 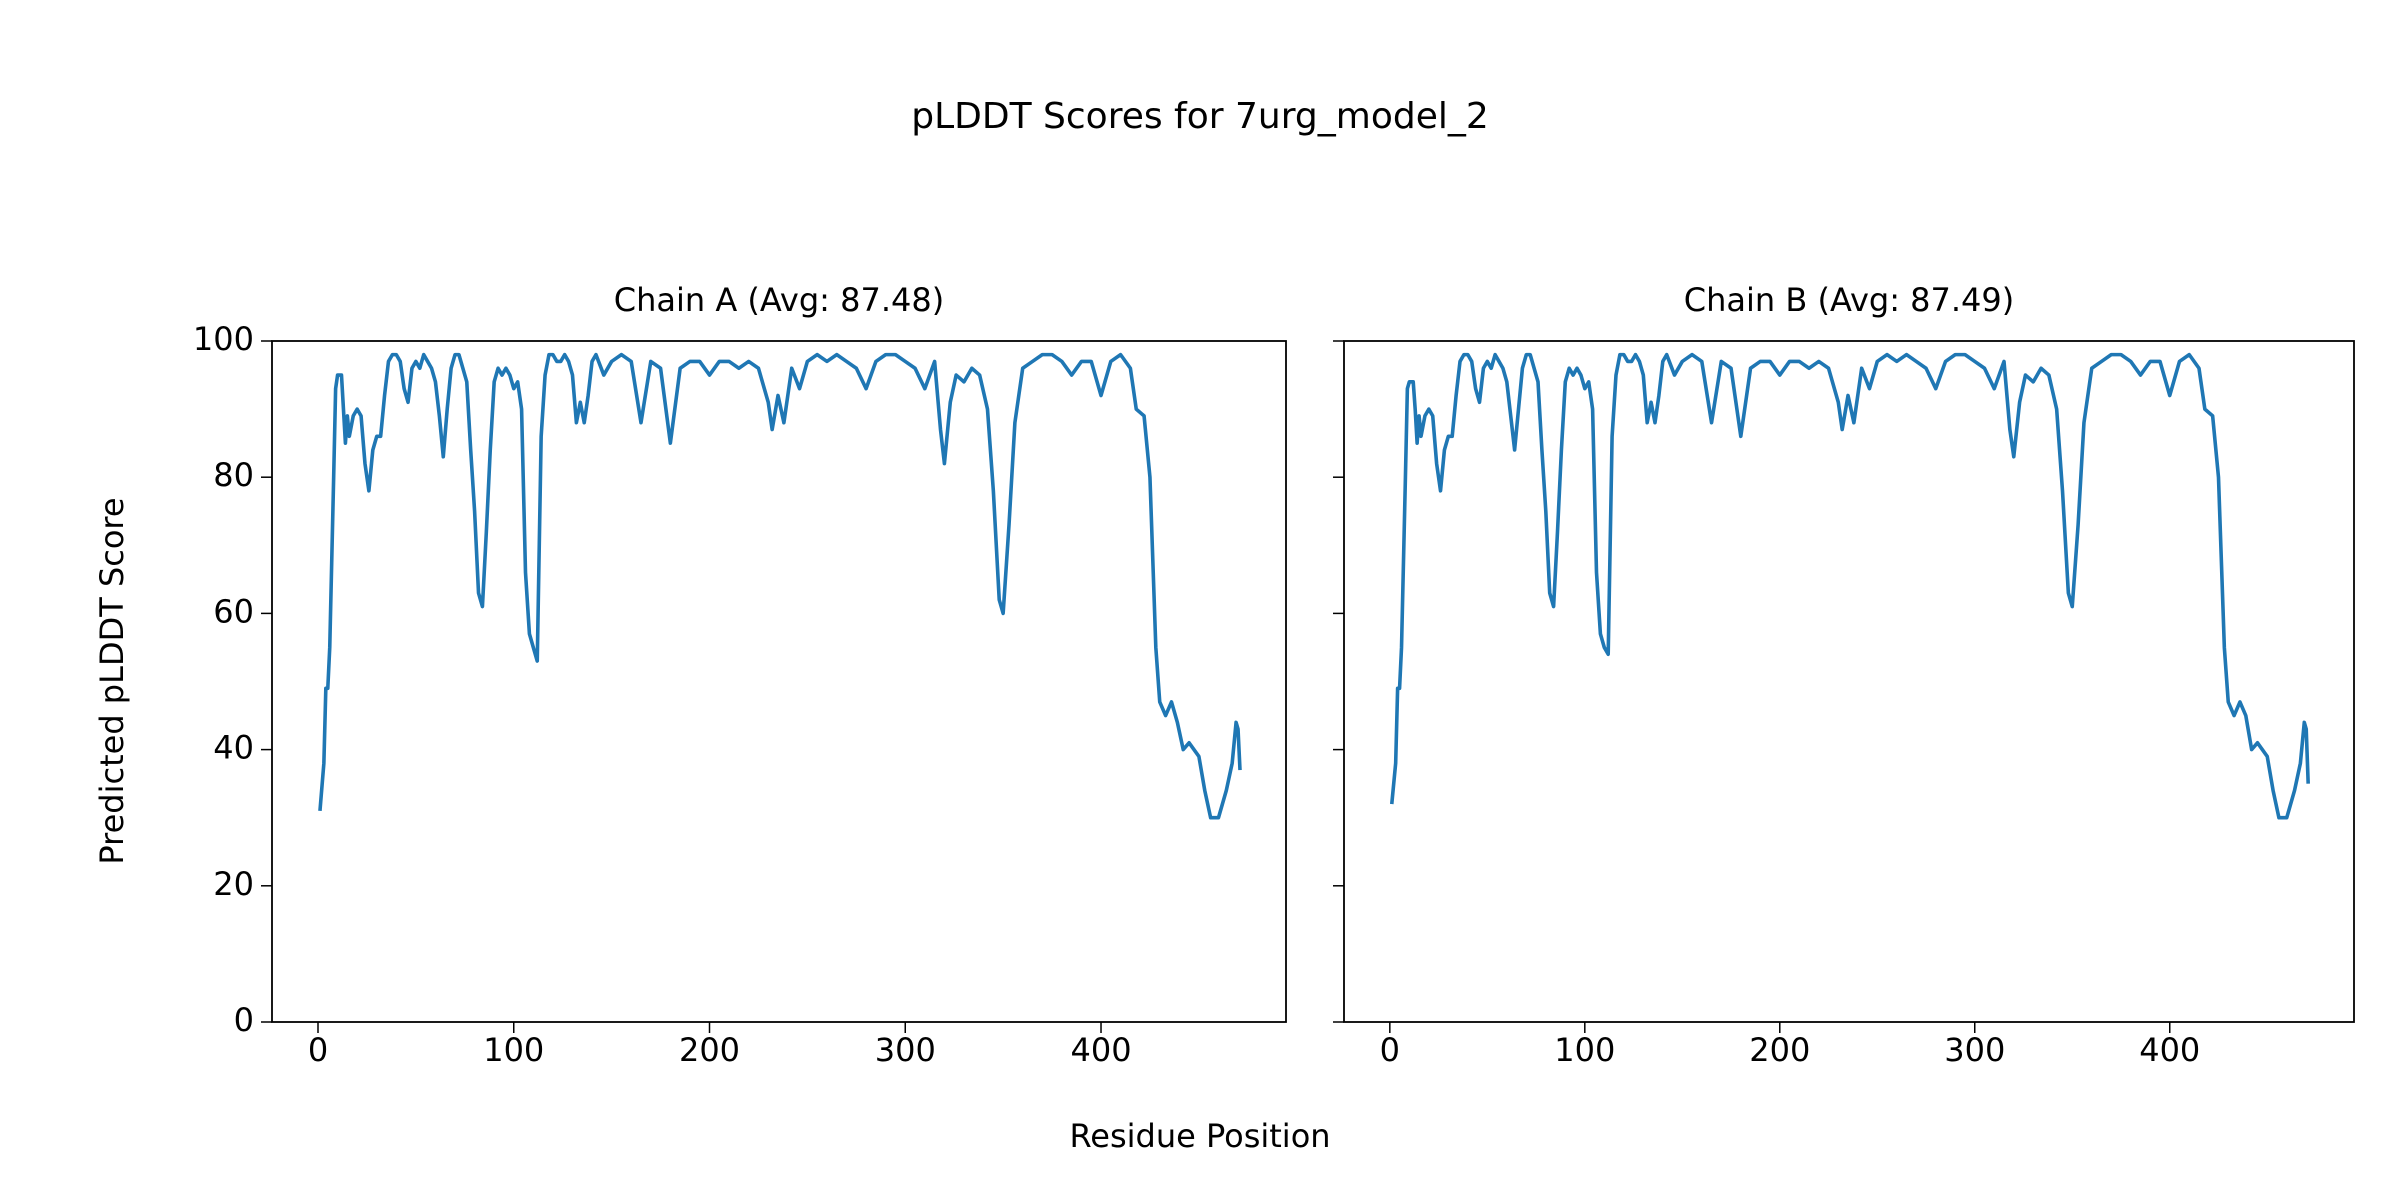 I want to click on y-tick-label: 0, so click(x=244, y=1020).